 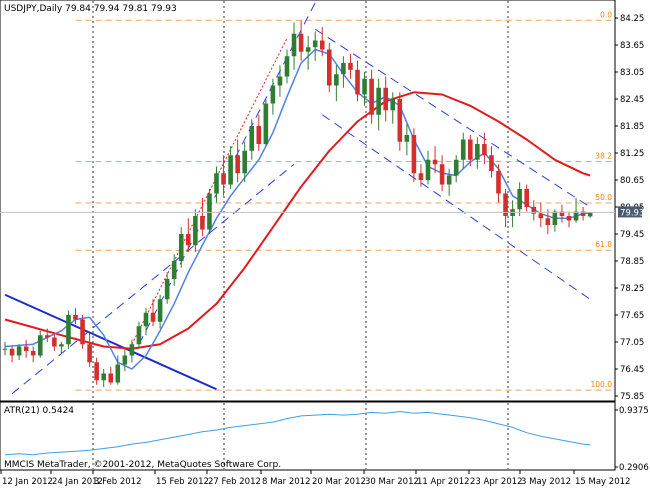 I want to click on fib-label: 61.8, so click(x=603, y=244).